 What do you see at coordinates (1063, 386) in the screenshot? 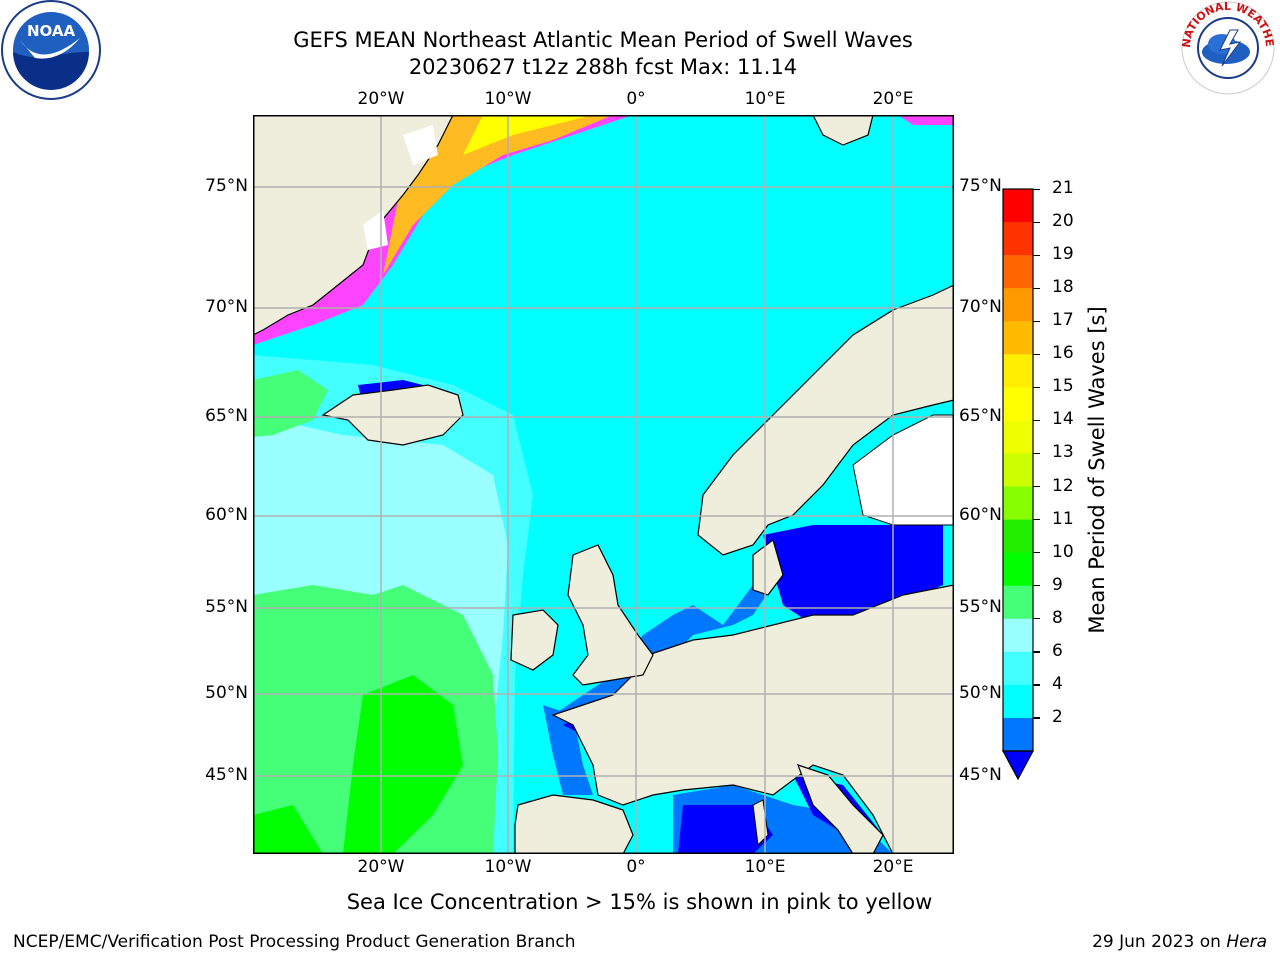
I see `colorbar-tick-label: 15` at bounding box center [1063, 386].